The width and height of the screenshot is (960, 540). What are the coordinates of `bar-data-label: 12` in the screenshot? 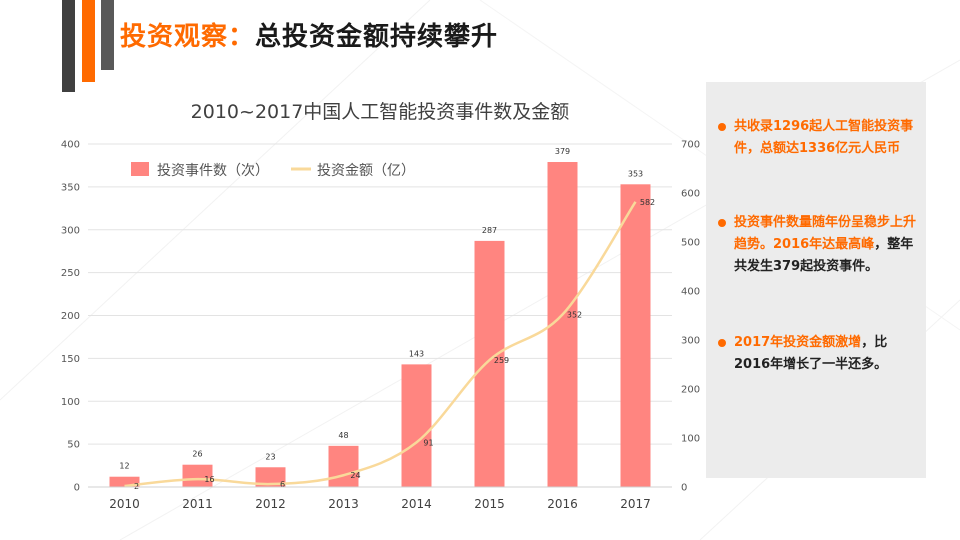 It's located at (124, 466).